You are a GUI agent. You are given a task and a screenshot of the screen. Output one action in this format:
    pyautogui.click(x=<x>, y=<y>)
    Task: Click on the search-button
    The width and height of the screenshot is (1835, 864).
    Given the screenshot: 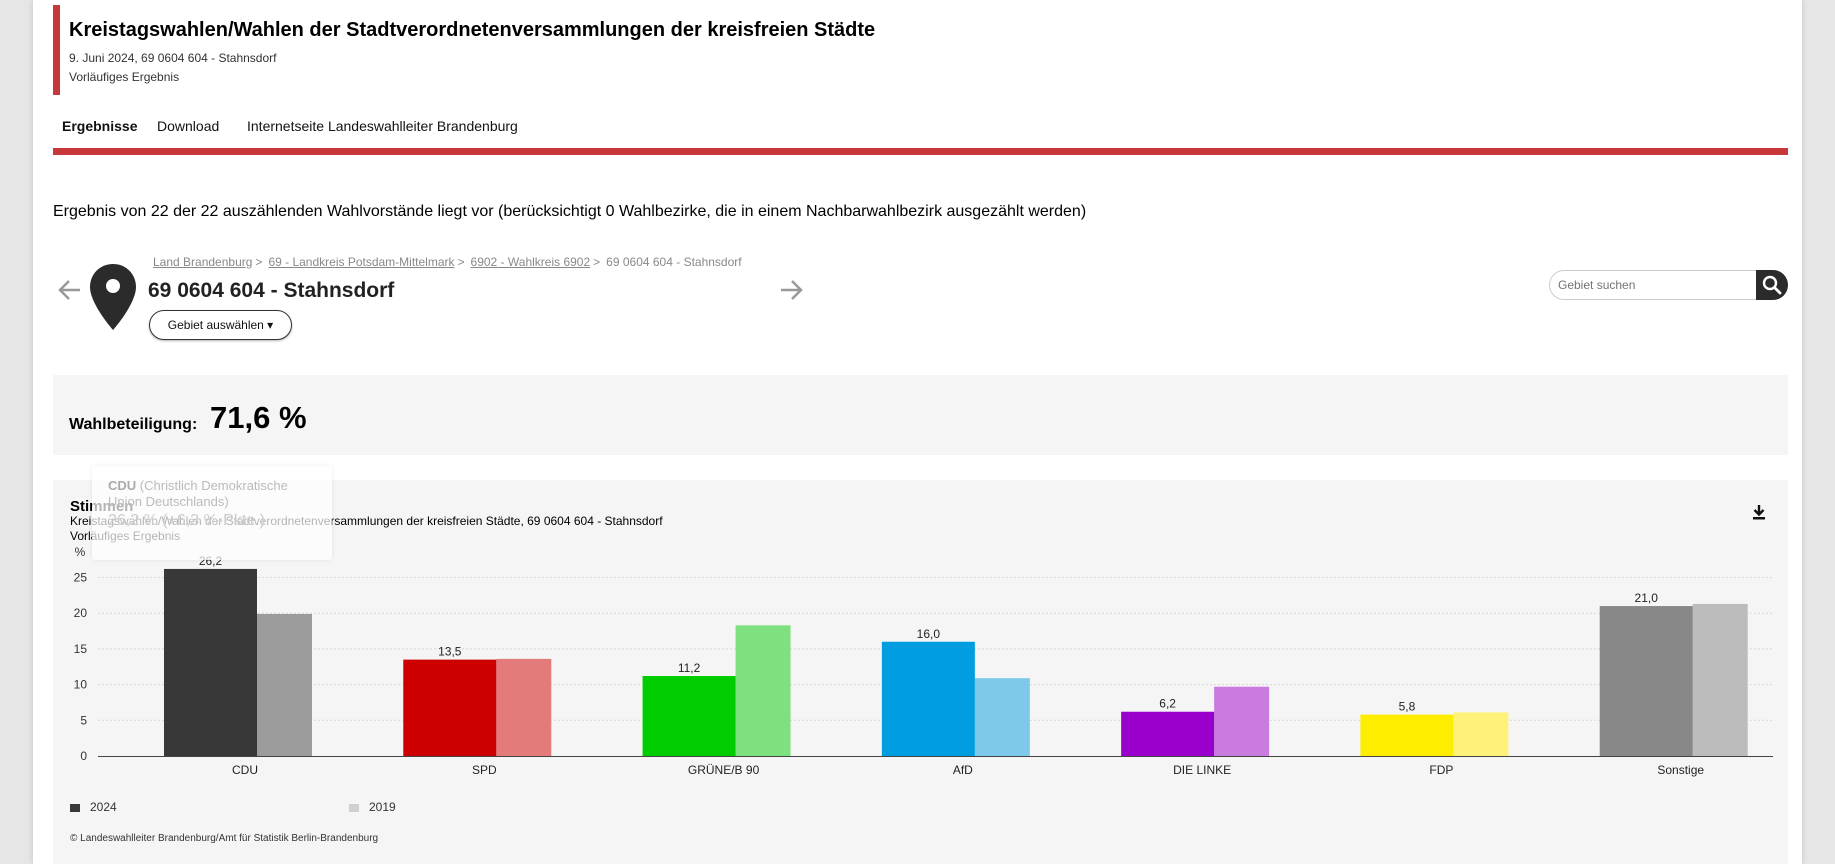 What is the action you would take?
    pyautogui.click(x=1772, y=285)
    